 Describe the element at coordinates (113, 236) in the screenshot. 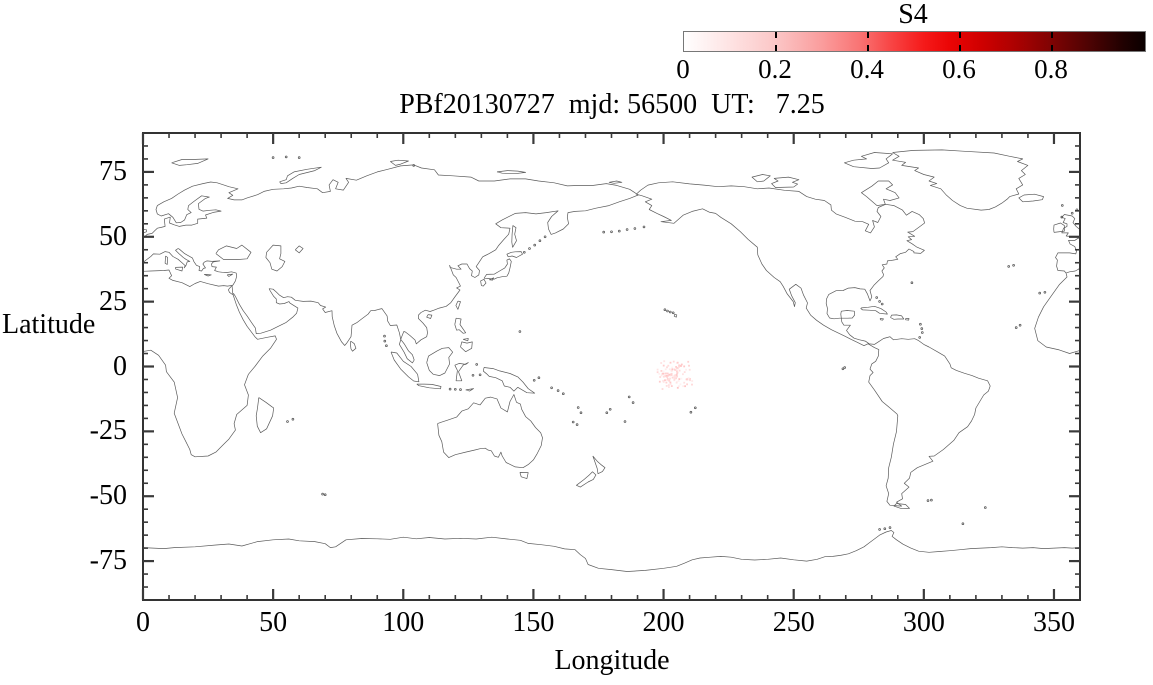

I see `y-tick-label: 50` at that location.